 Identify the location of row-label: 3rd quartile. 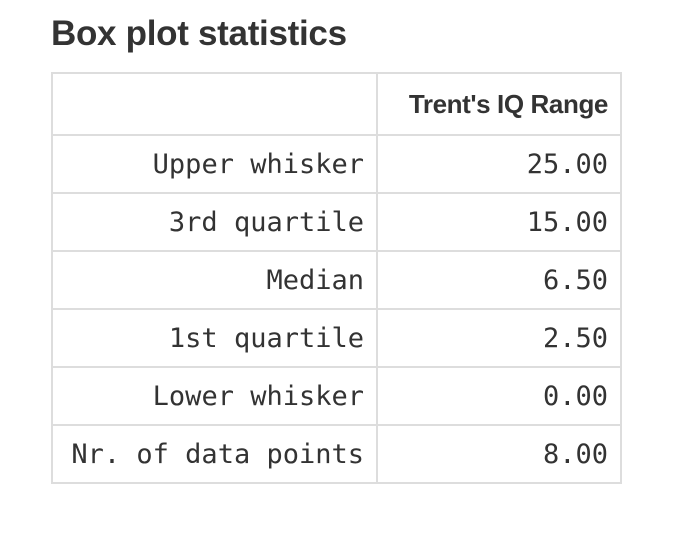
(214, 222).